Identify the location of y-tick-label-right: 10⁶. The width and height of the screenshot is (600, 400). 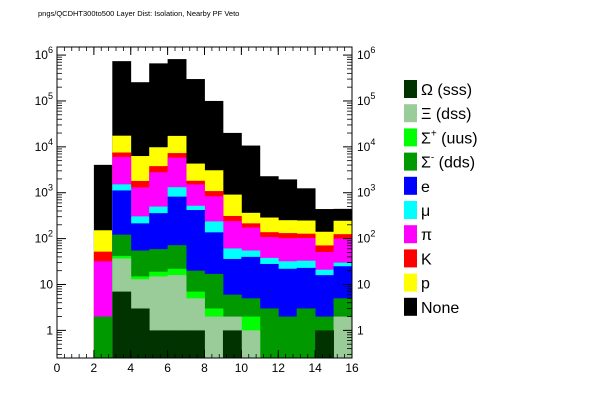
(366, 53).